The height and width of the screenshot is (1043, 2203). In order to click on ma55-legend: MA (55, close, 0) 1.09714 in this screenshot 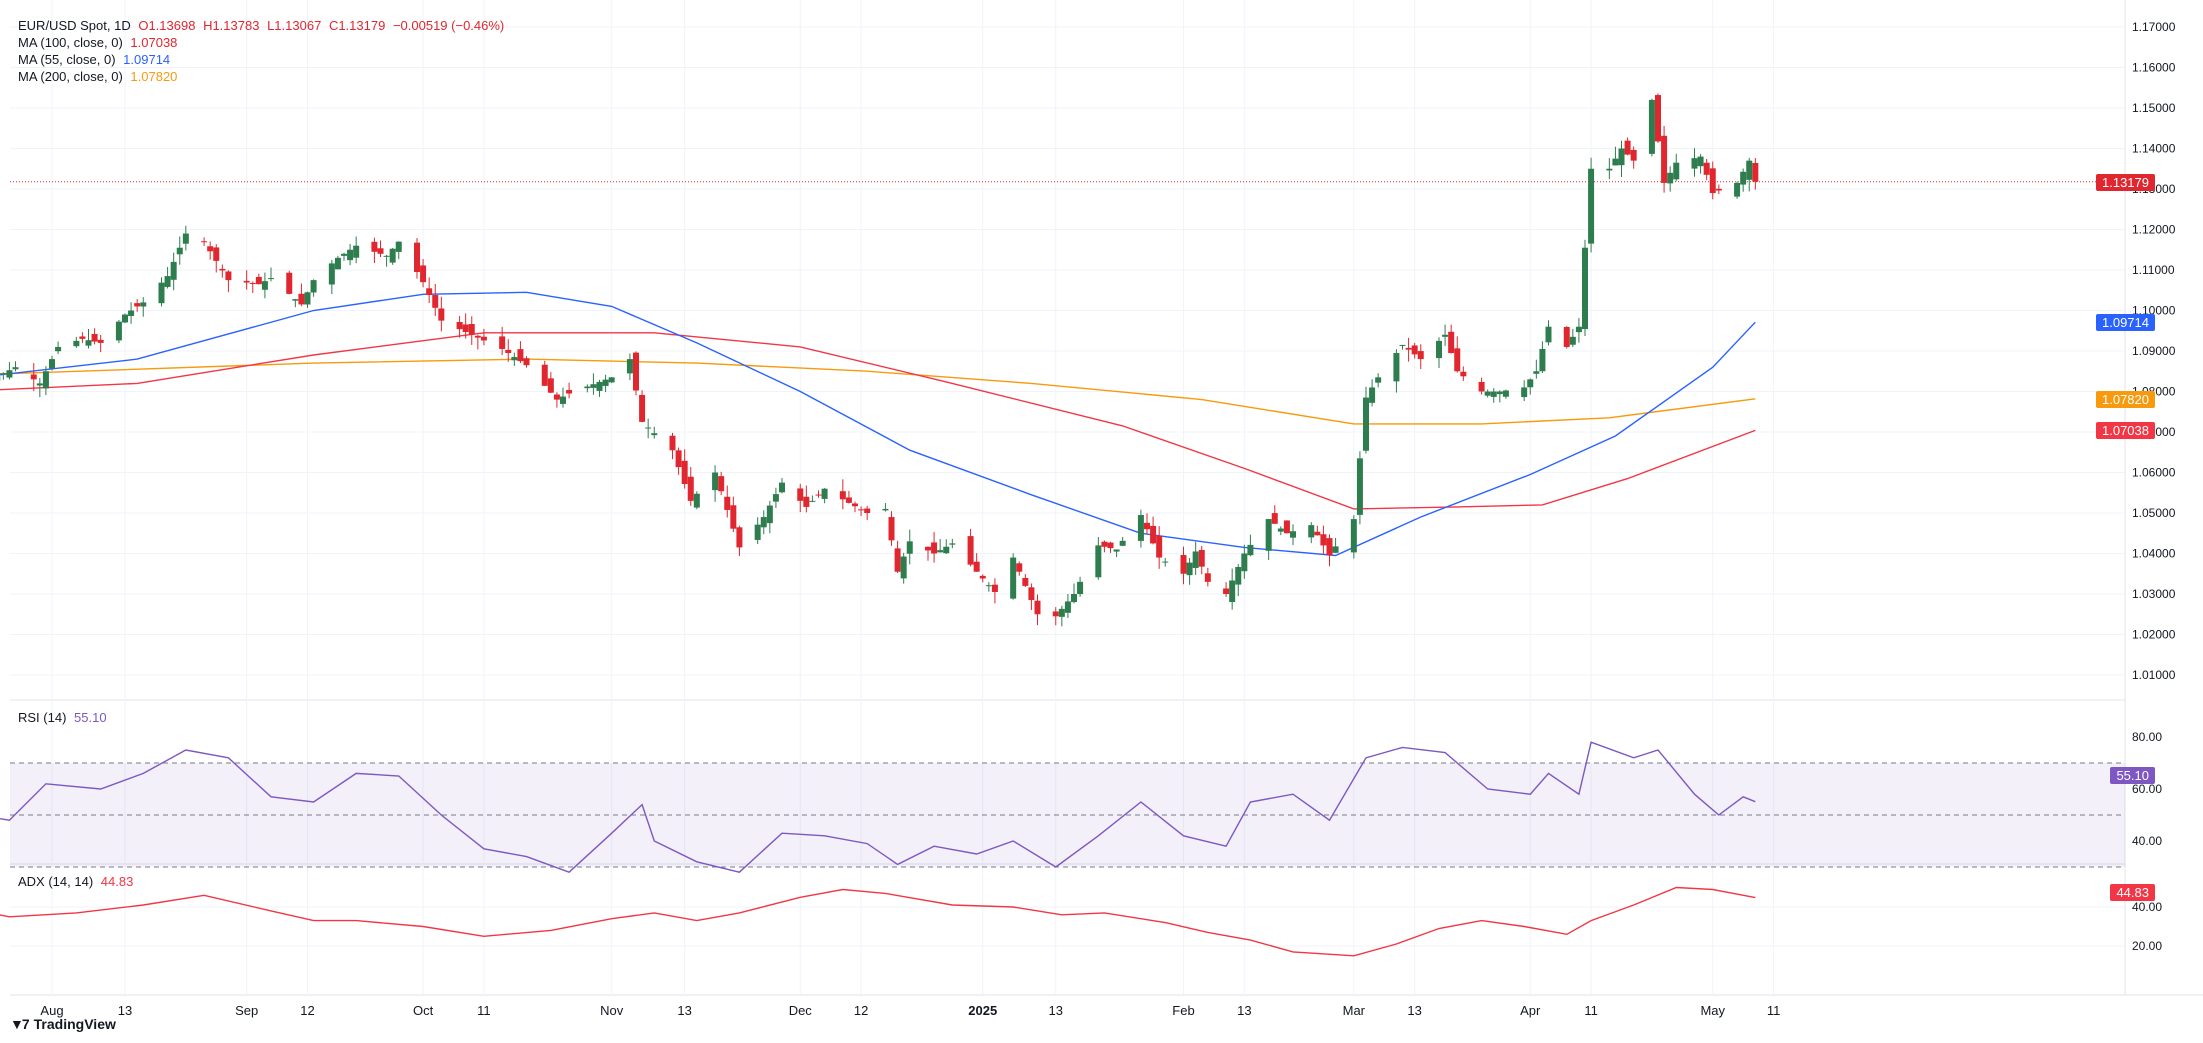, I will do `click(96, 59)`.